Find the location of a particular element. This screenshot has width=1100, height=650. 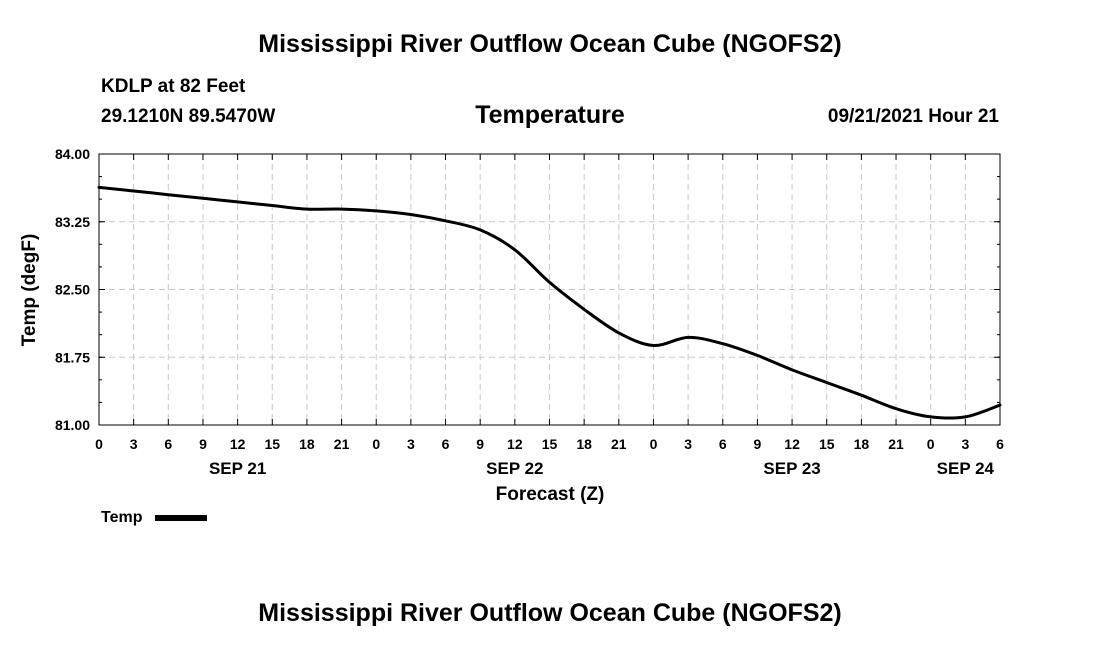

chart-title: Temperature is located at coordinates (550, 115).